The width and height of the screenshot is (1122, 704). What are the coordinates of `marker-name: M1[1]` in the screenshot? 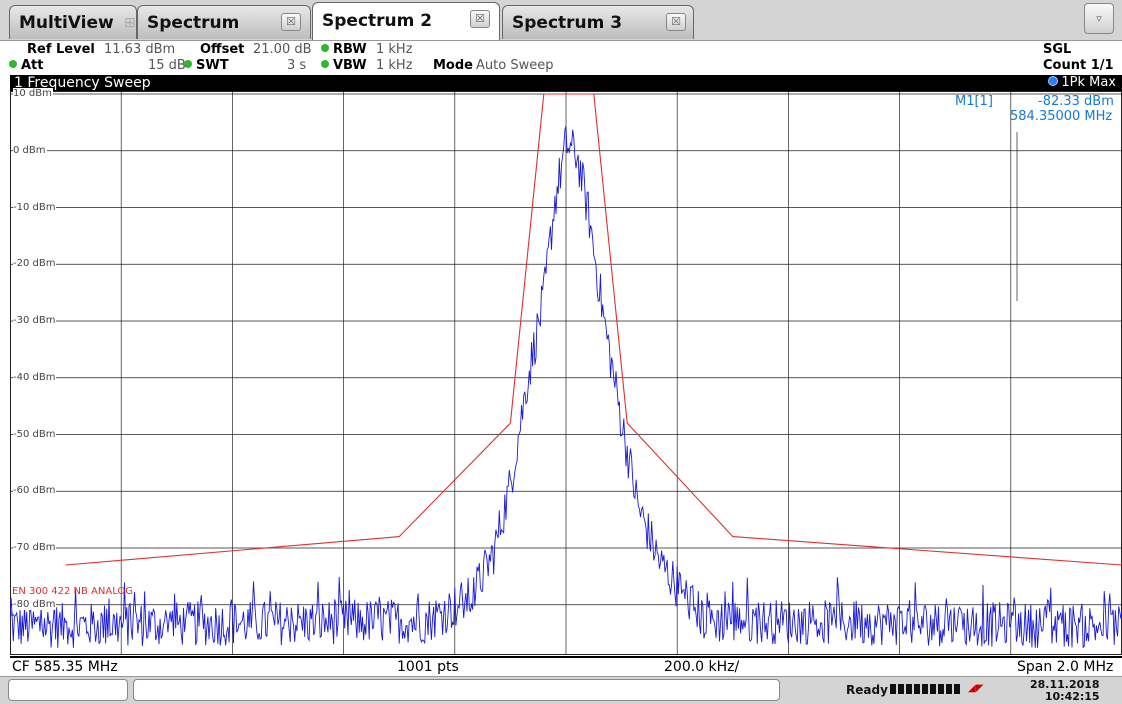 It's located at (974, 101).